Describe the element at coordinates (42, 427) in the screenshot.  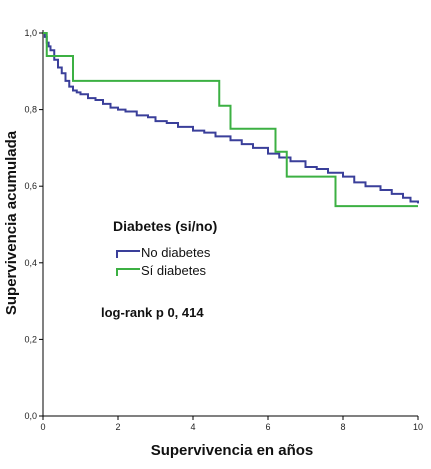
I see `x-tick-label: 0` at that location.